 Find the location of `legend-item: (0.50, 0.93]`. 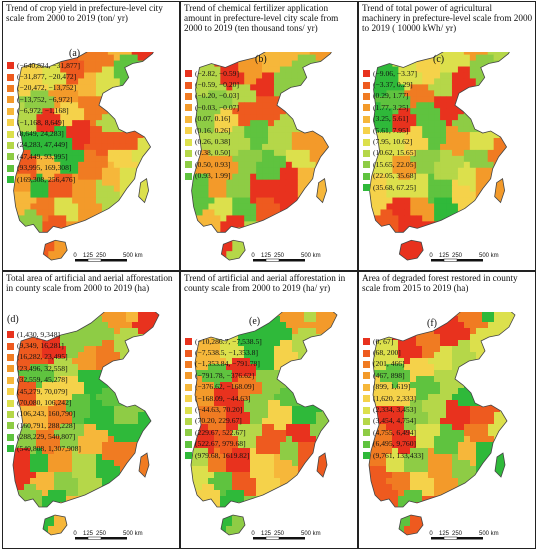

legend-item: (0.50, 0.93] is located at coordinates (212, 164).